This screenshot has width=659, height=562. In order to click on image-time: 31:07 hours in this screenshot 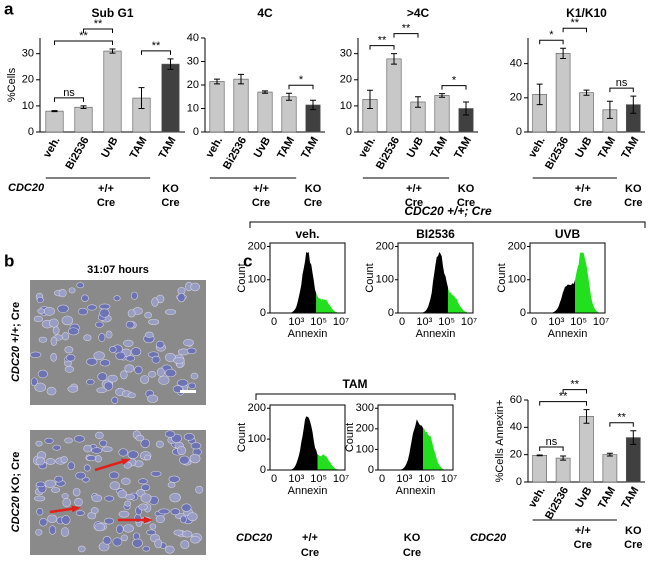, I will do `click(118, 270)`.